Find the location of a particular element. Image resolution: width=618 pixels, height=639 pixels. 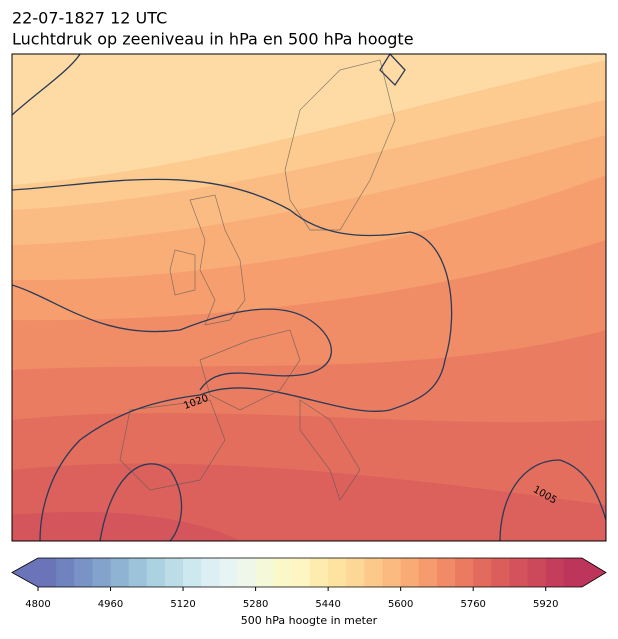

colorbar-tick-label: 4800 is located at coordinates (37, 604).